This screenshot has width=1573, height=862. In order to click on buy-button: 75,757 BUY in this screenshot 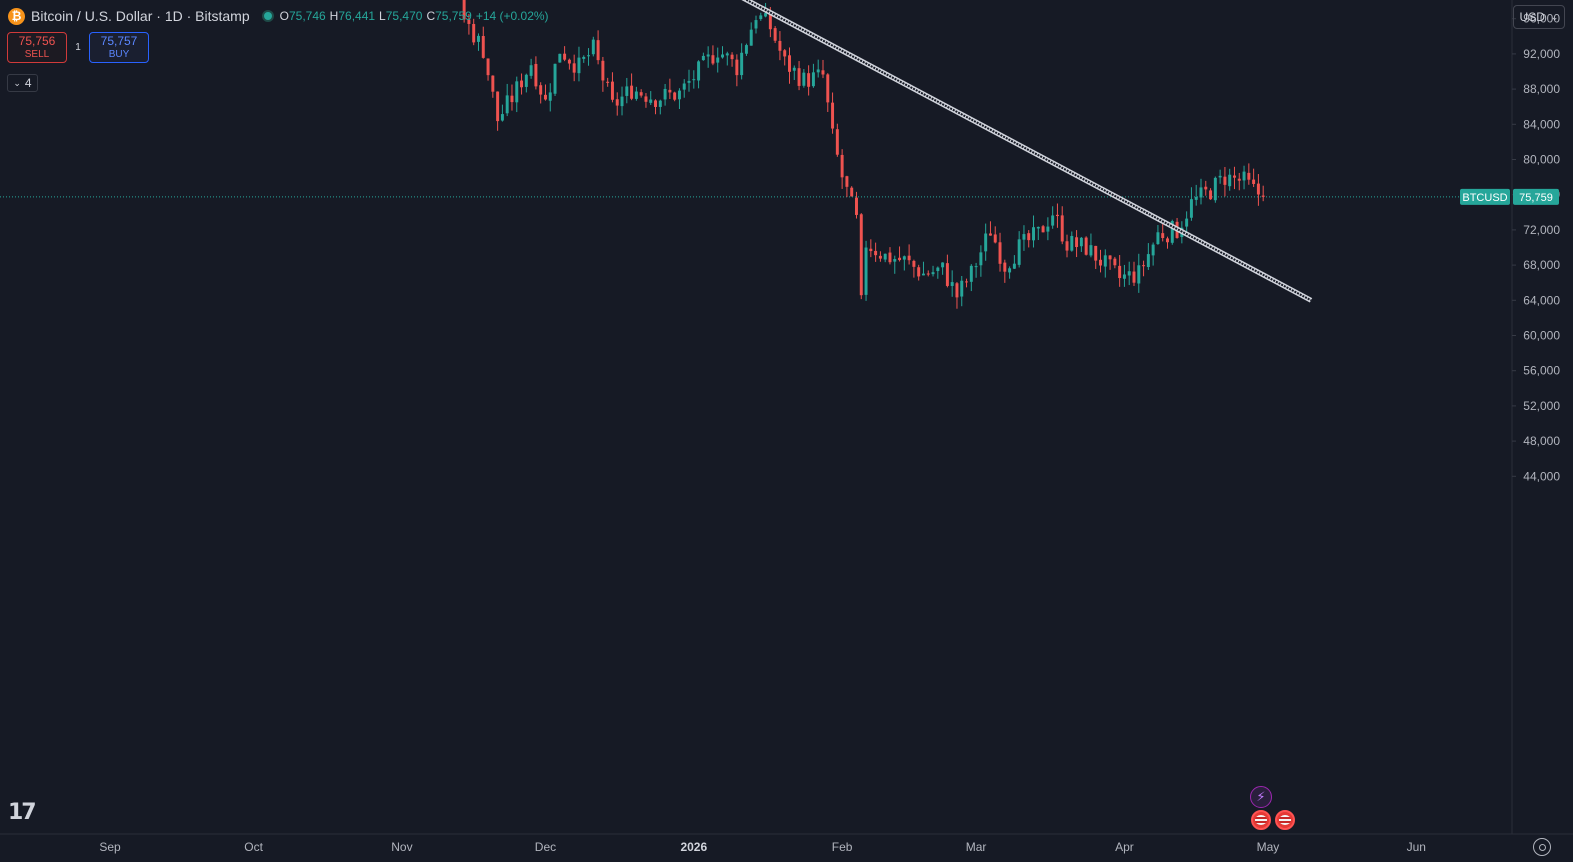, I will do `click(119, 47)`.